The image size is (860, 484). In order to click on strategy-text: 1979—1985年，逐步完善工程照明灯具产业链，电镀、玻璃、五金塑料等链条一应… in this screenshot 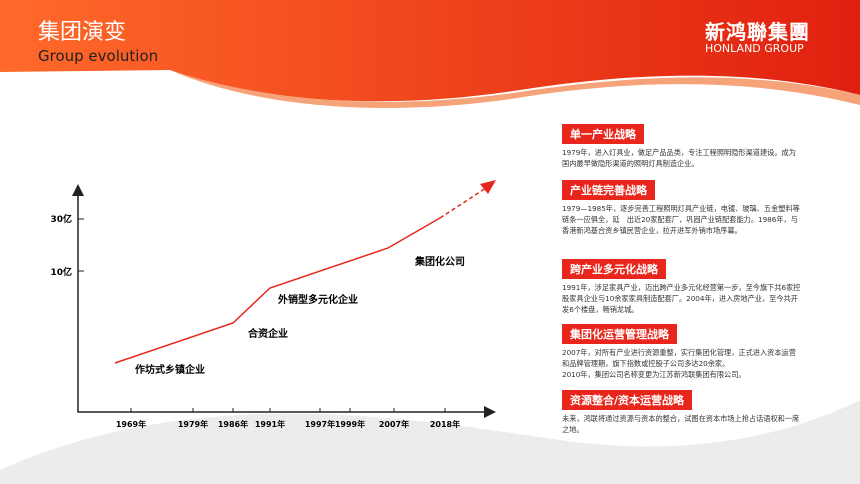, I will do `click(681, 219)`.